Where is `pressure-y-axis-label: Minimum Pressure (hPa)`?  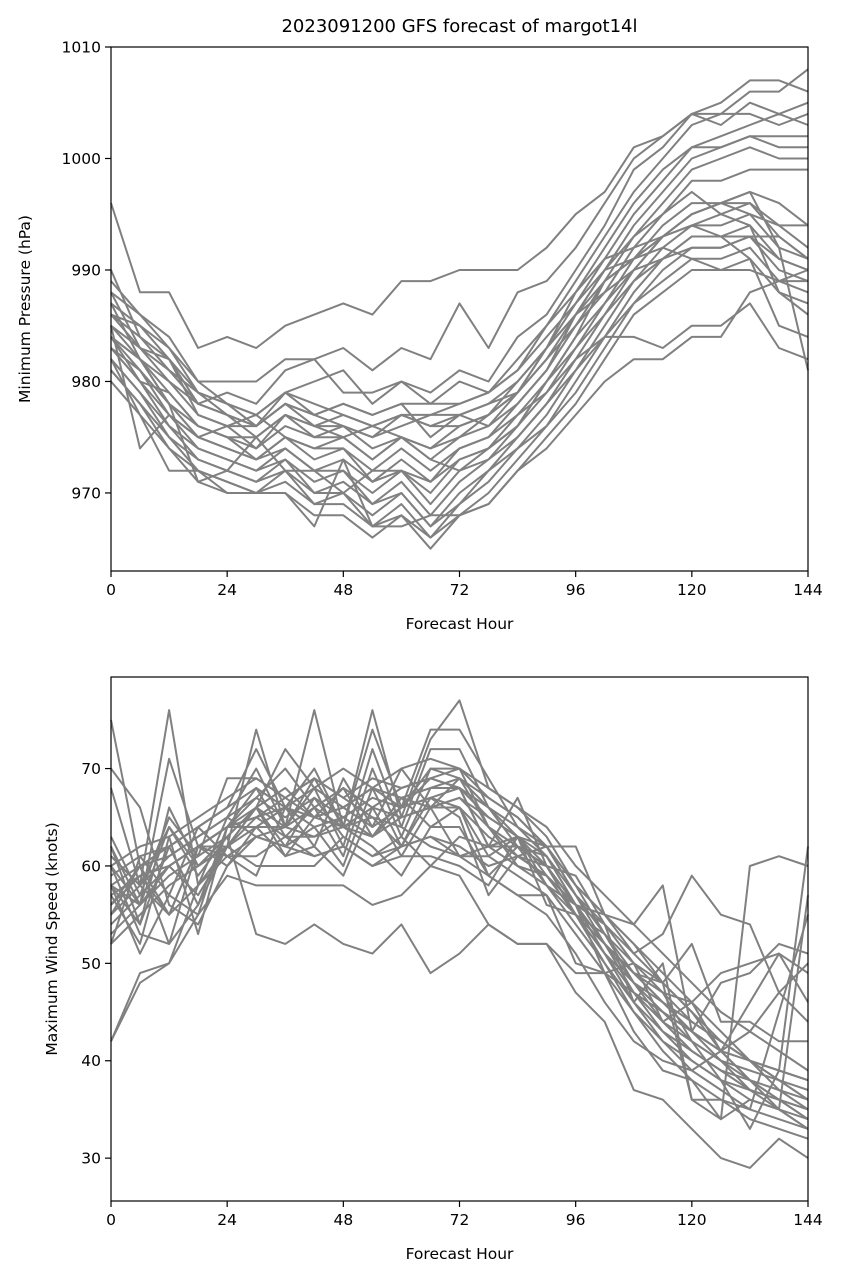
pressure-y-axis-label: Minimum Pressure (hPa) is located at coordinates (25, 309).